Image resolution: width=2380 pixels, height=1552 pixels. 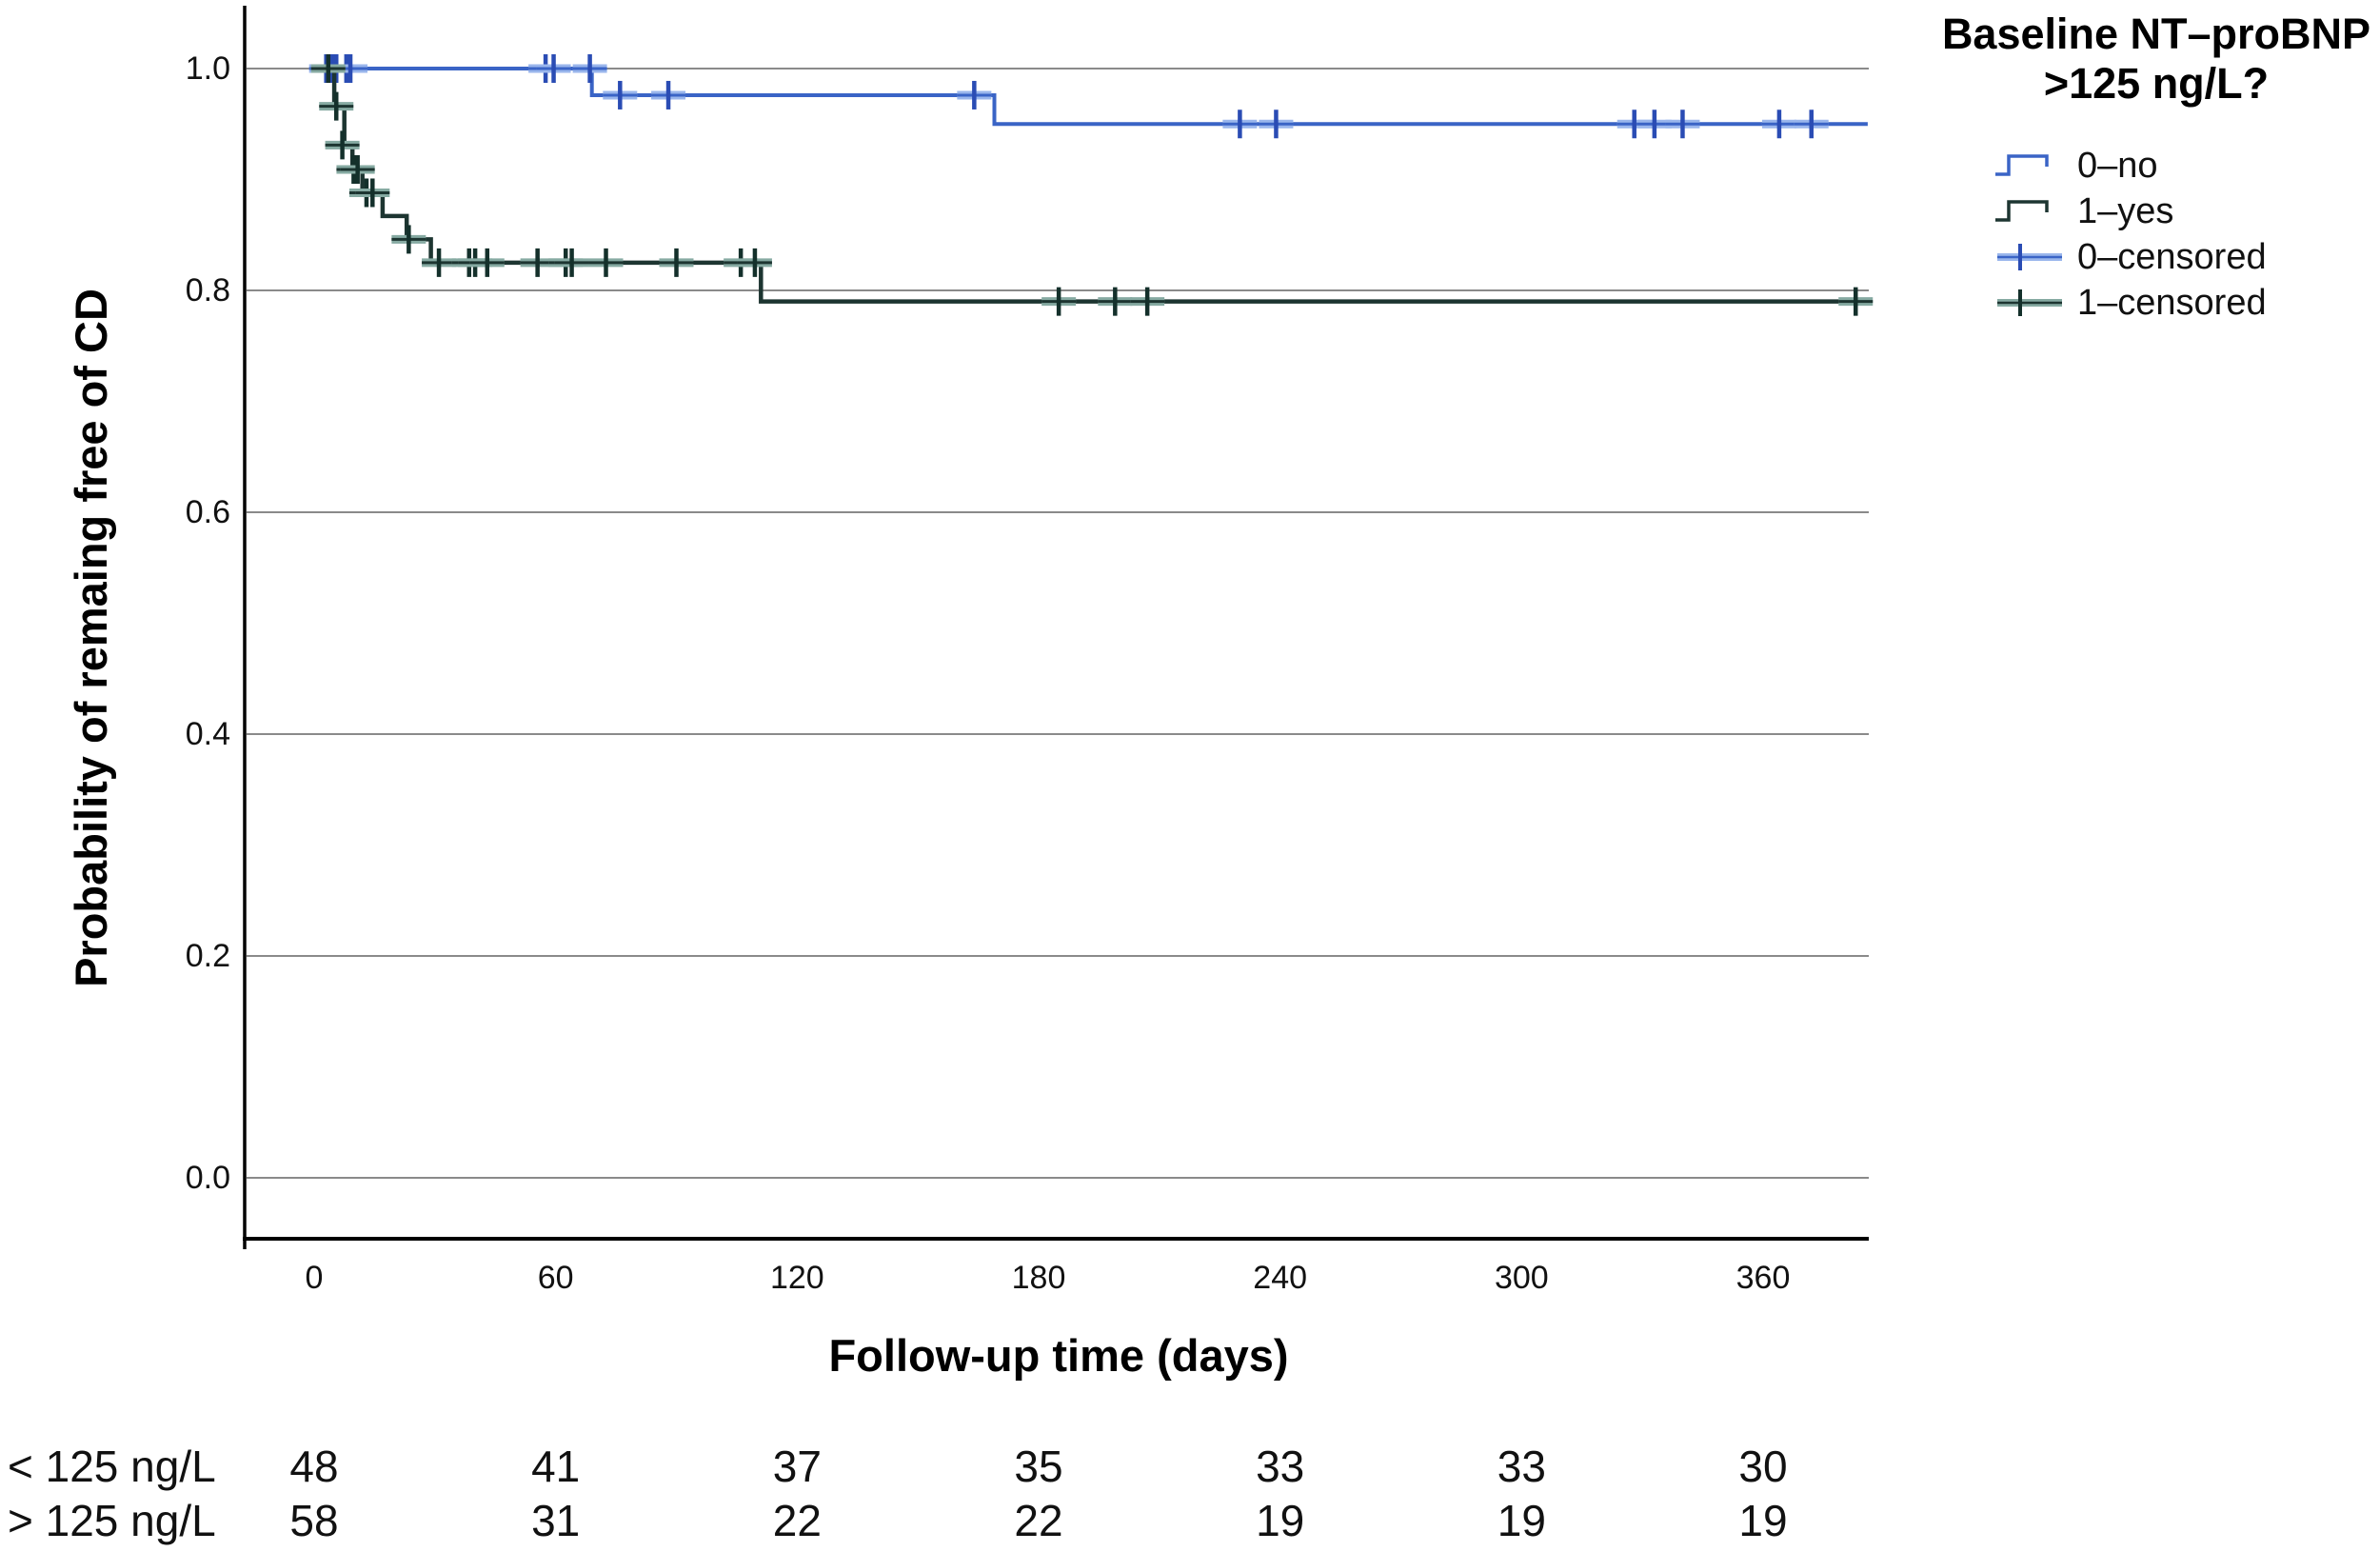 What do you see at coordinates (797, 1520) in the screenshot?
I see `risk-value-r1-t120: 22` at bounding box center [797, 1520].